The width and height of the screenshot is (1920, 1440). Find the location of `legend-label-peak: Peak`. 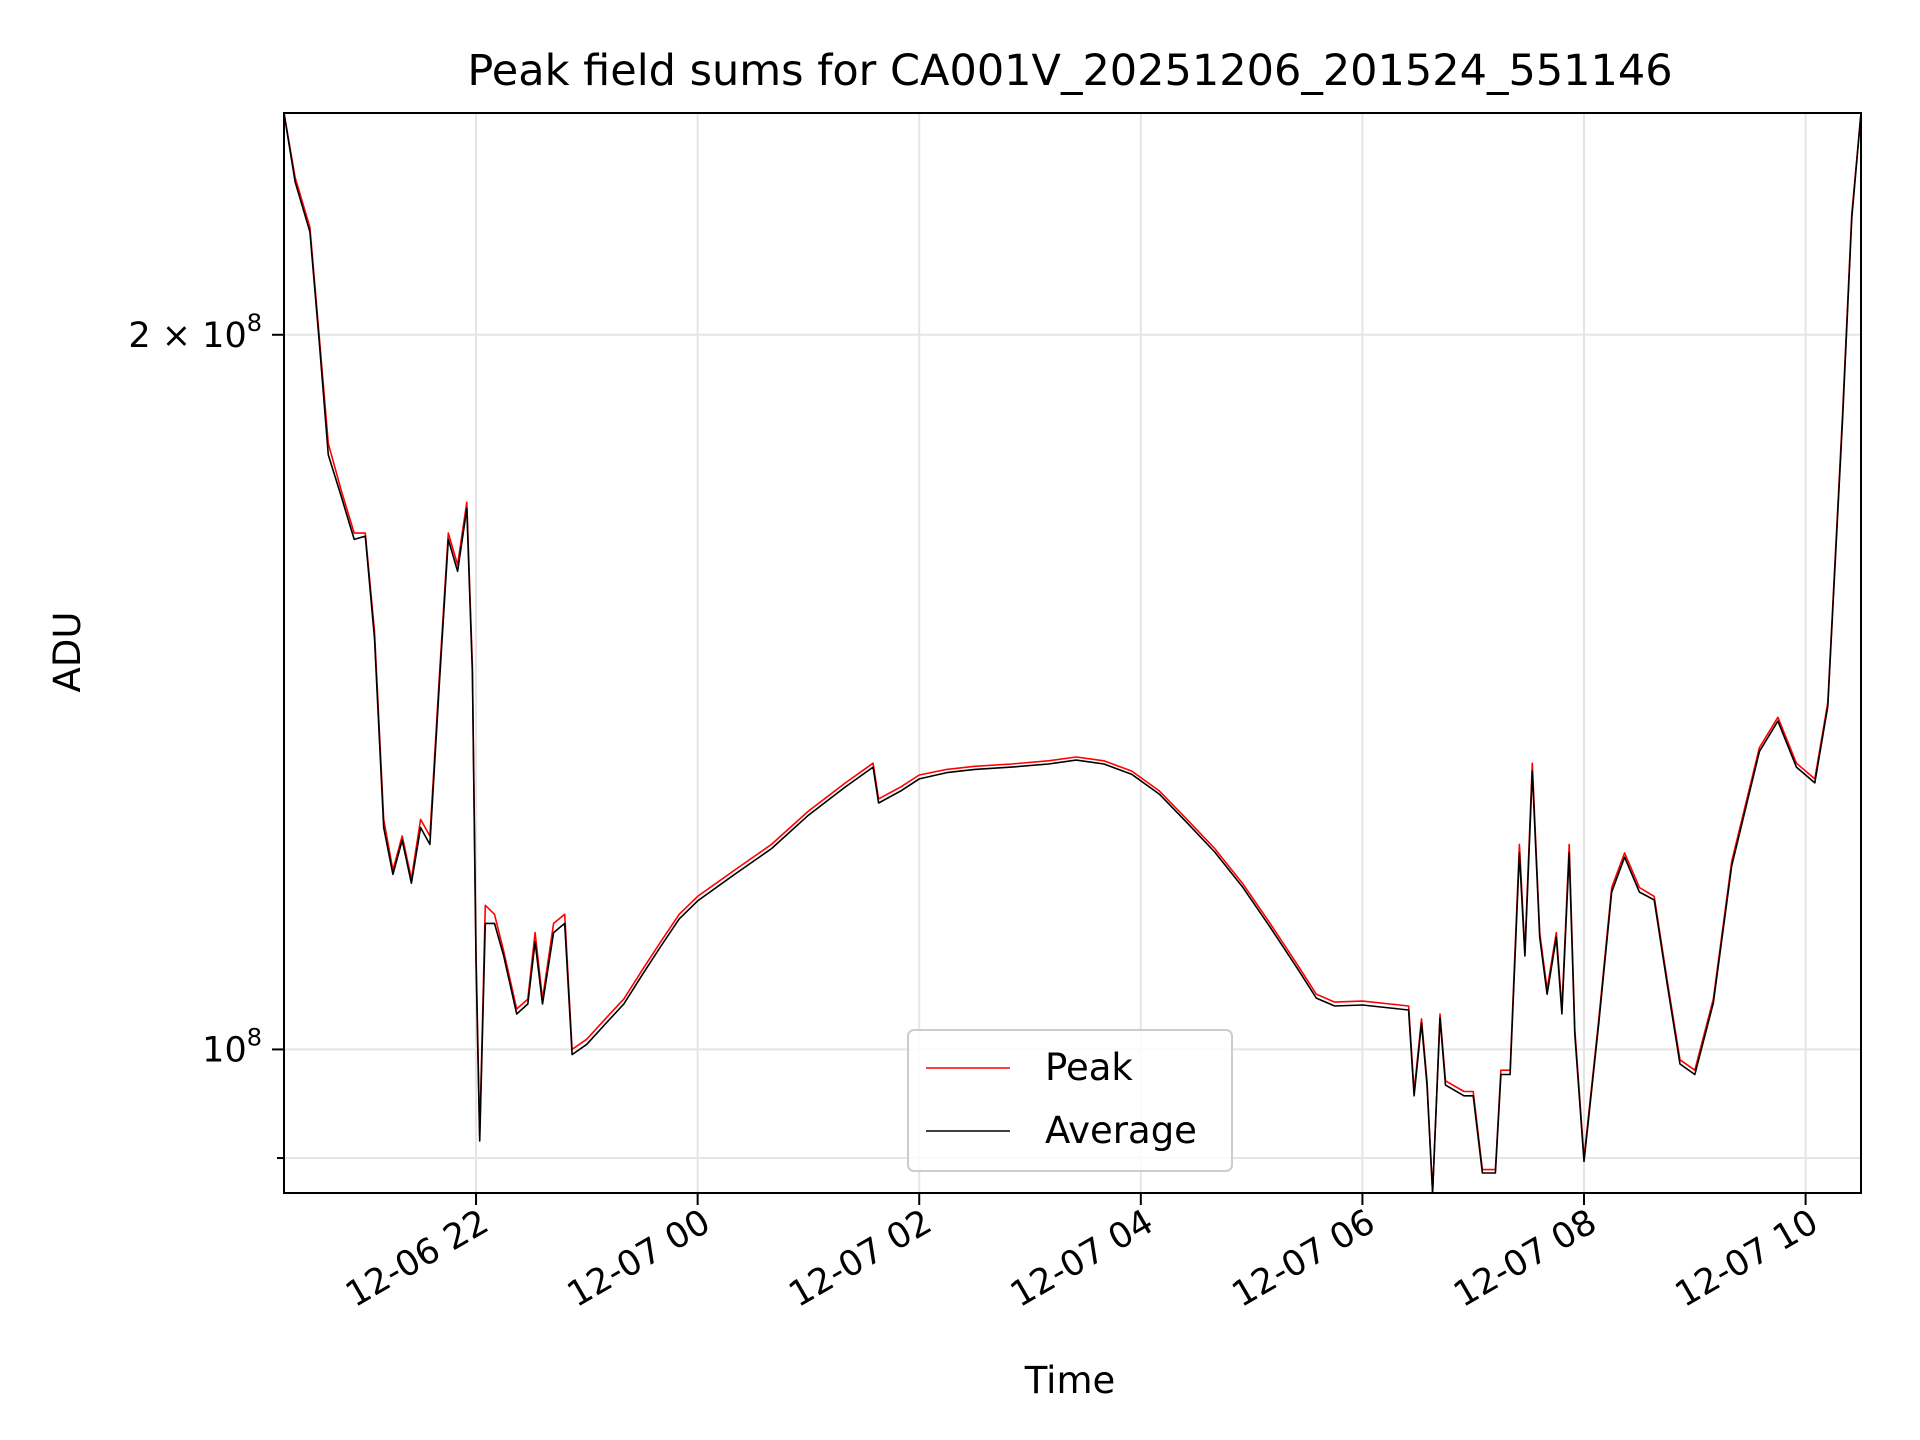

legend-label-peak: Peak is located at coordinates (1089, 1067).